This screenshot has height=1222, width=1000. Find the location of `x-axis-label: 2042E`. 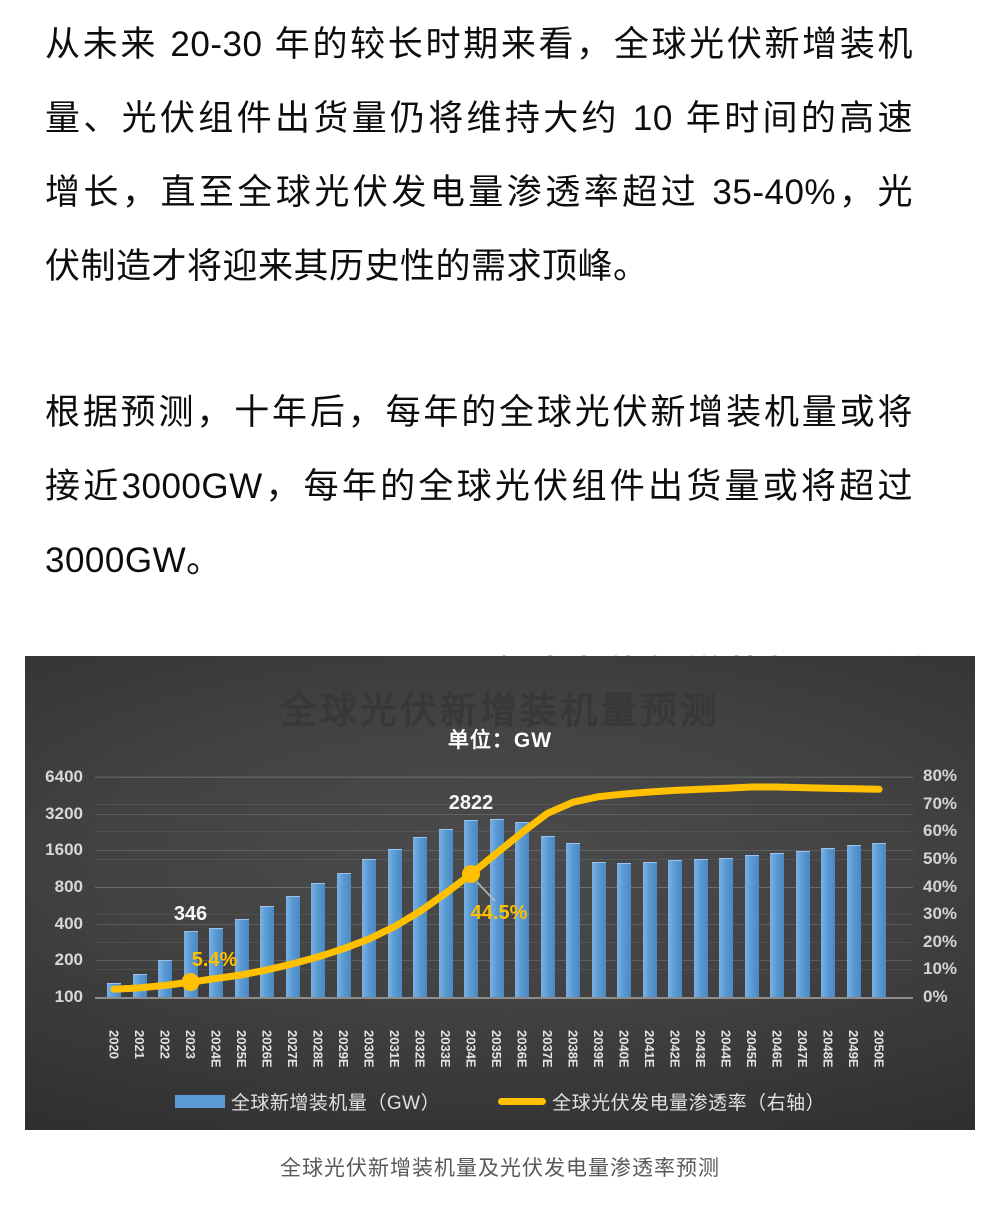

x-axis-label: 2042E is located at coordinates (675, 1049).